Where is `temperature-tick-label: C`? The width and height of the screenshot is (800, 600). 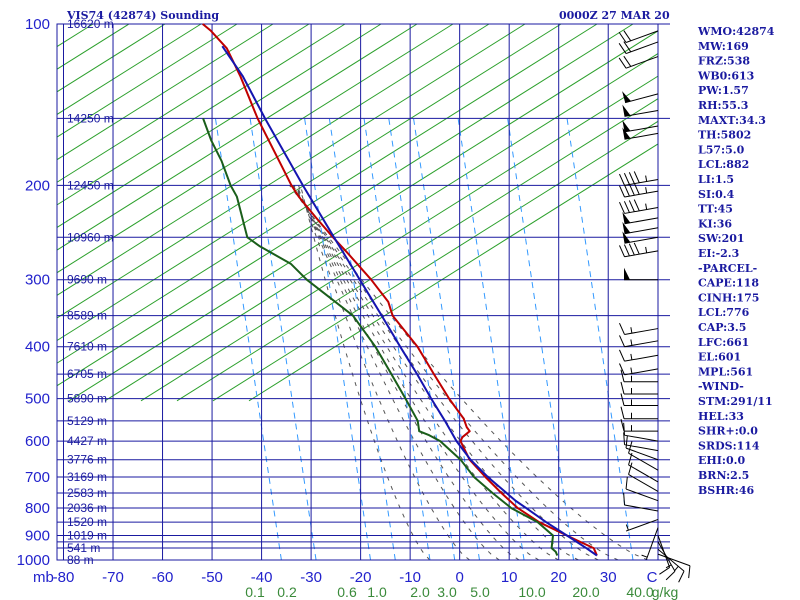 temperature-tick-label: C is located at coordinates (652, 577).